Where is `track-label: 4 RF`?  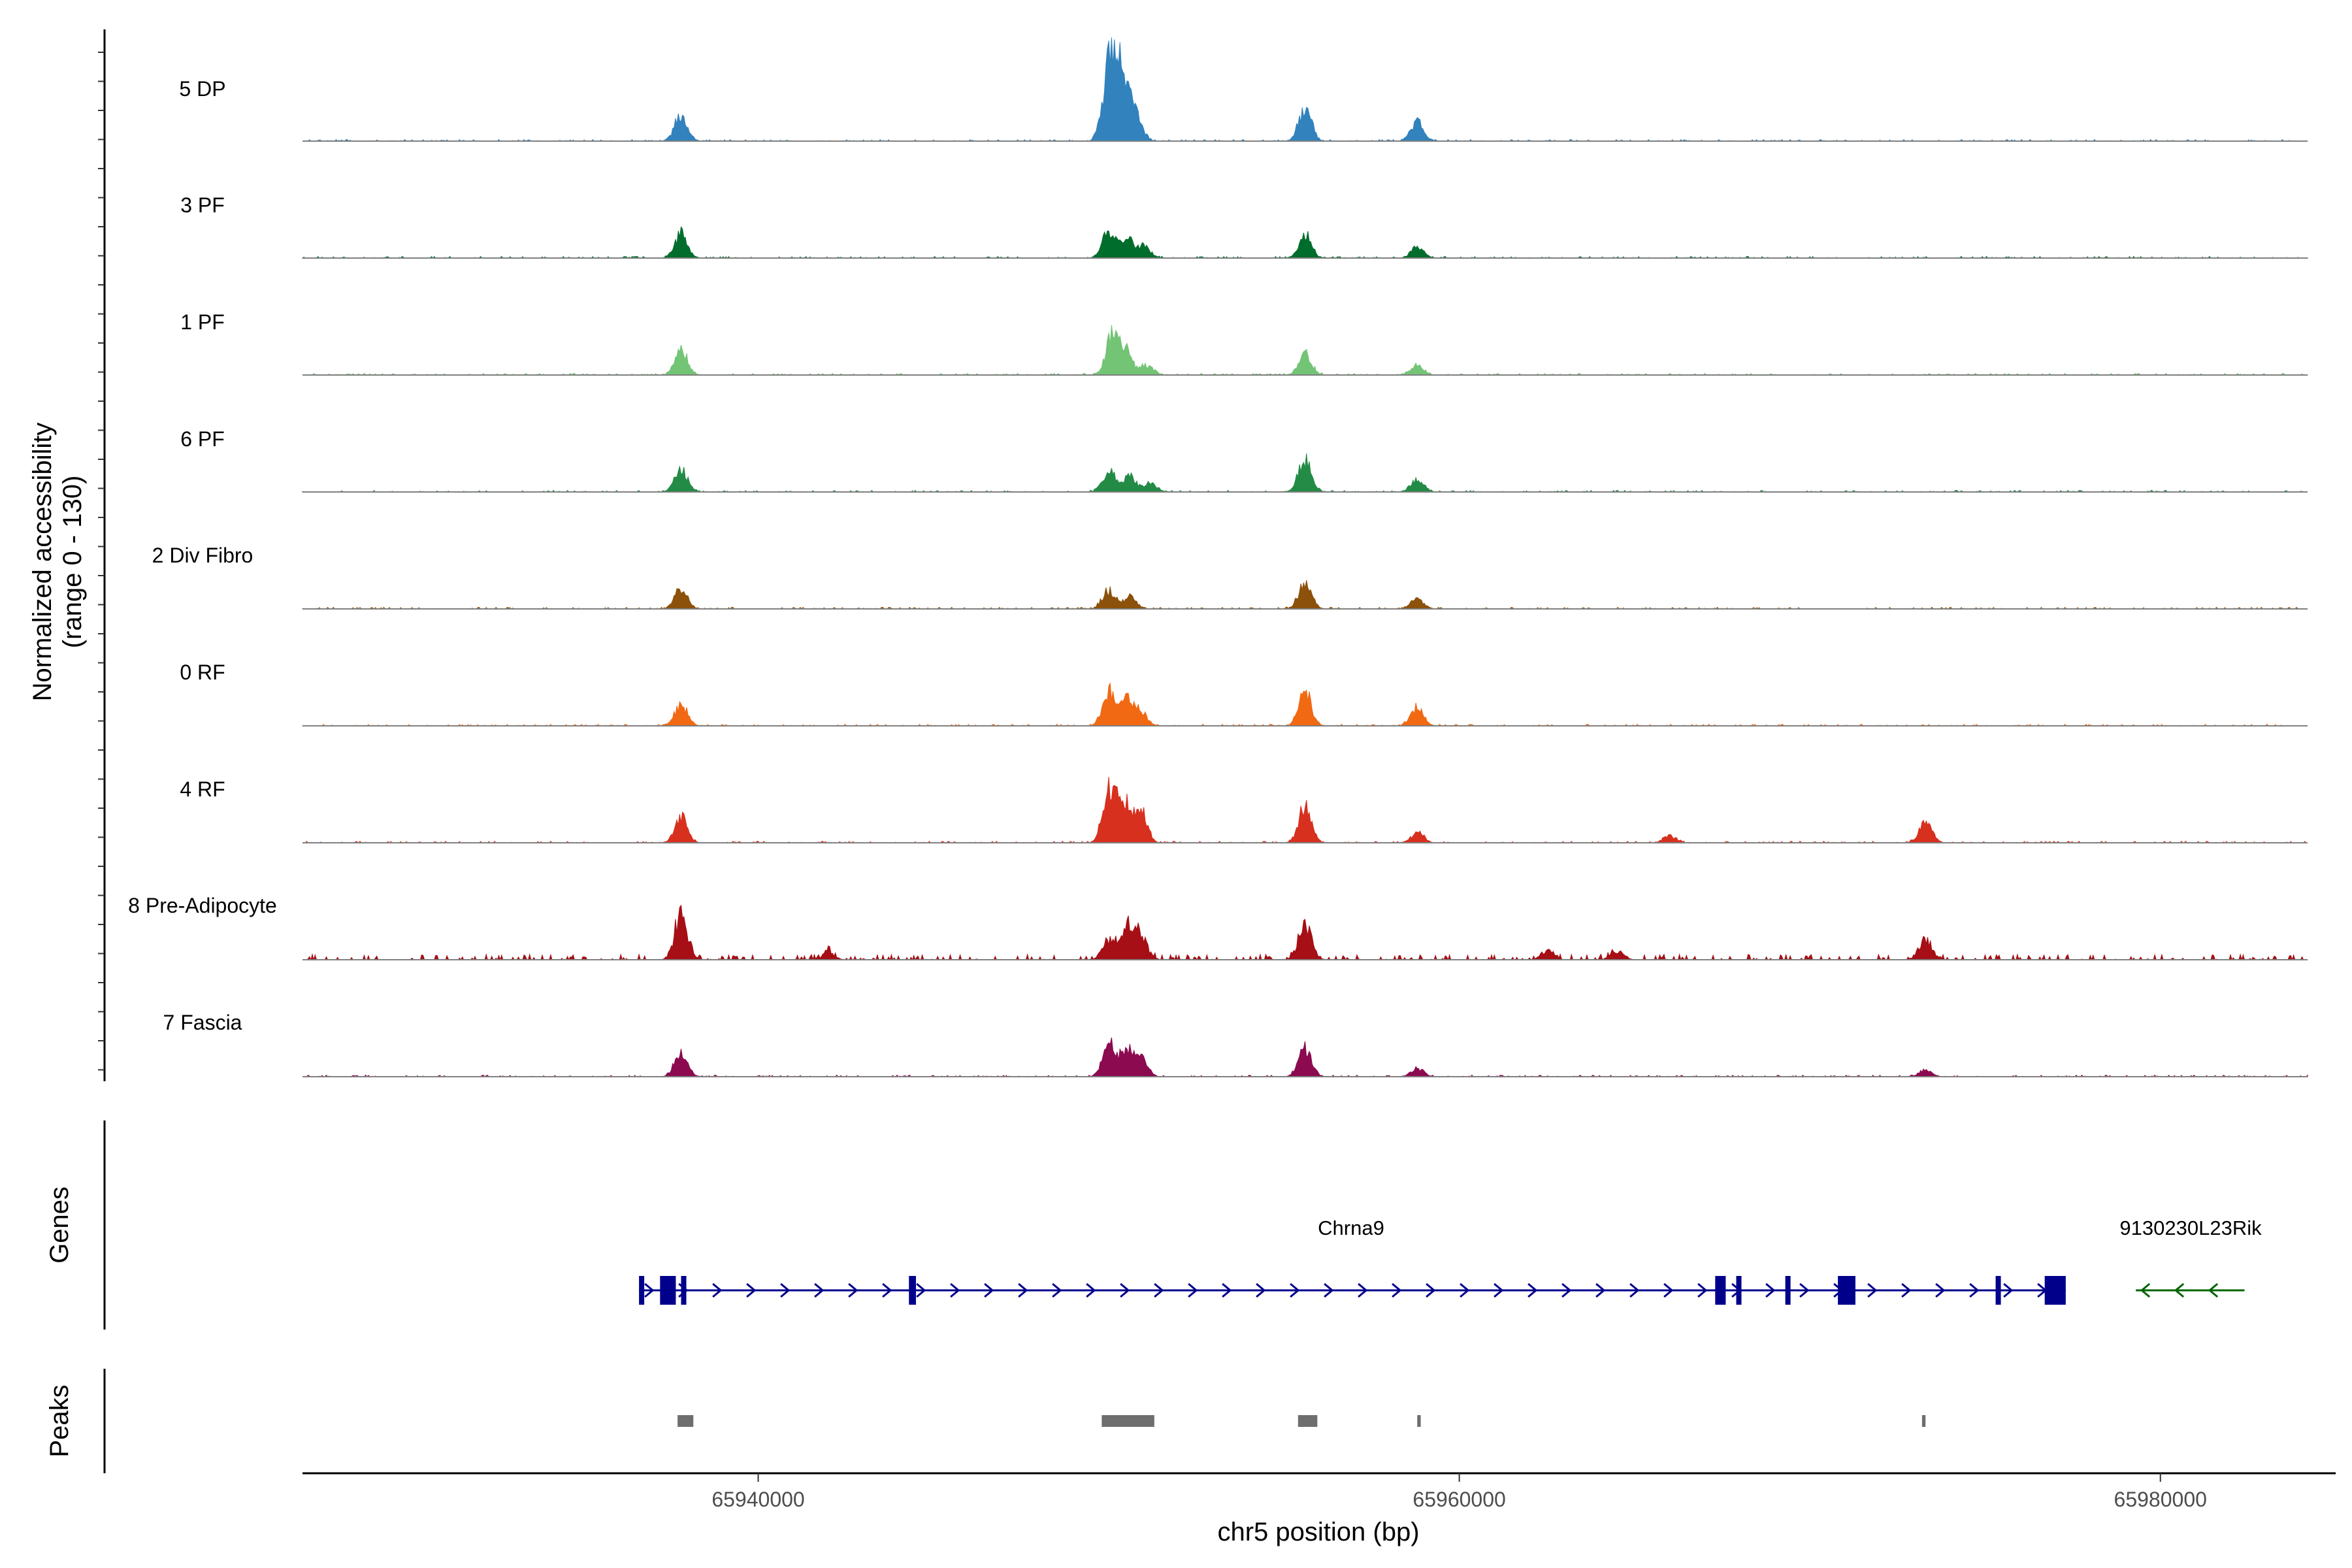 track-label: 4 RF is located at coordinates (202, 789).